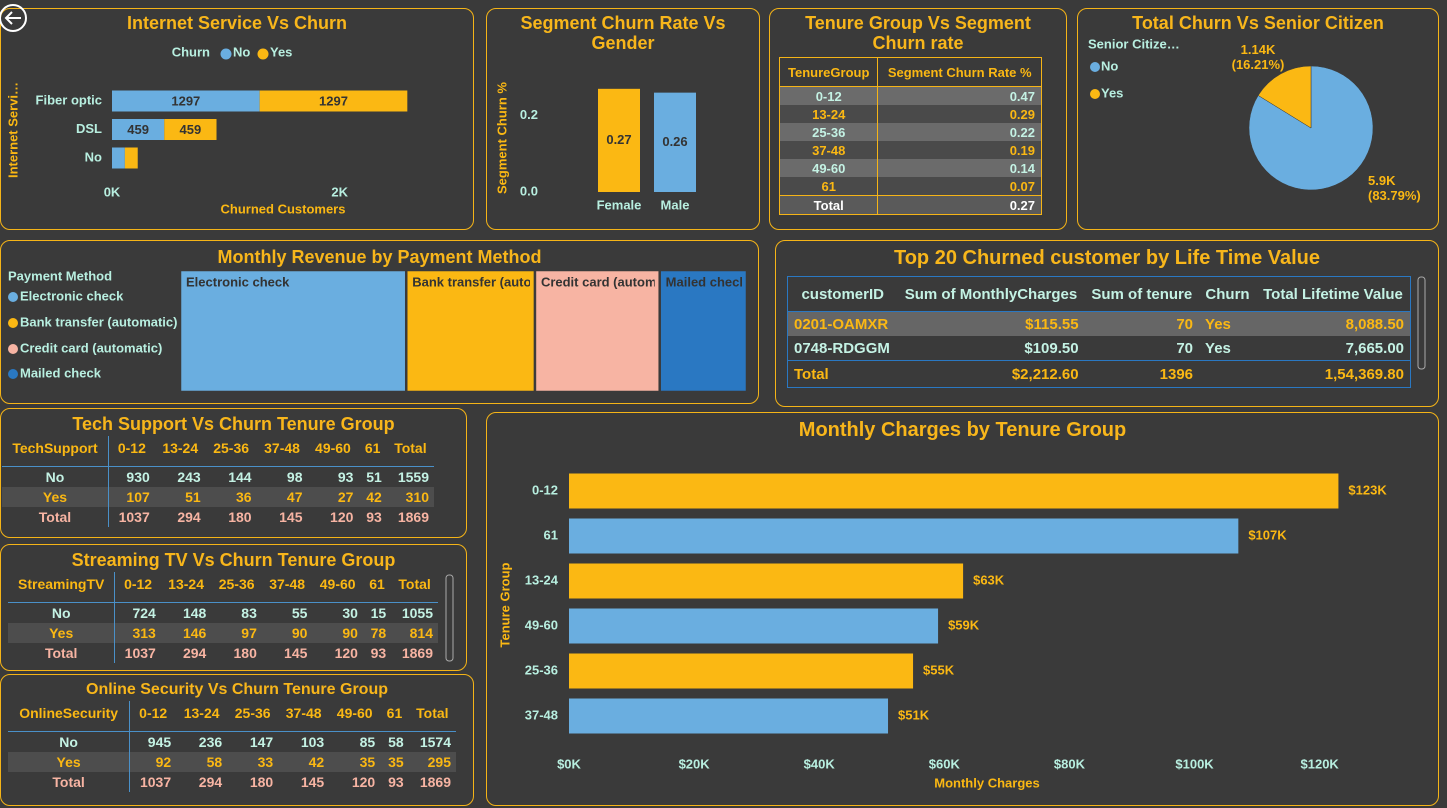 The height and width of the screenshot is (808, 1447). I want to click on legend-label: Yes, so click(1112, 92).